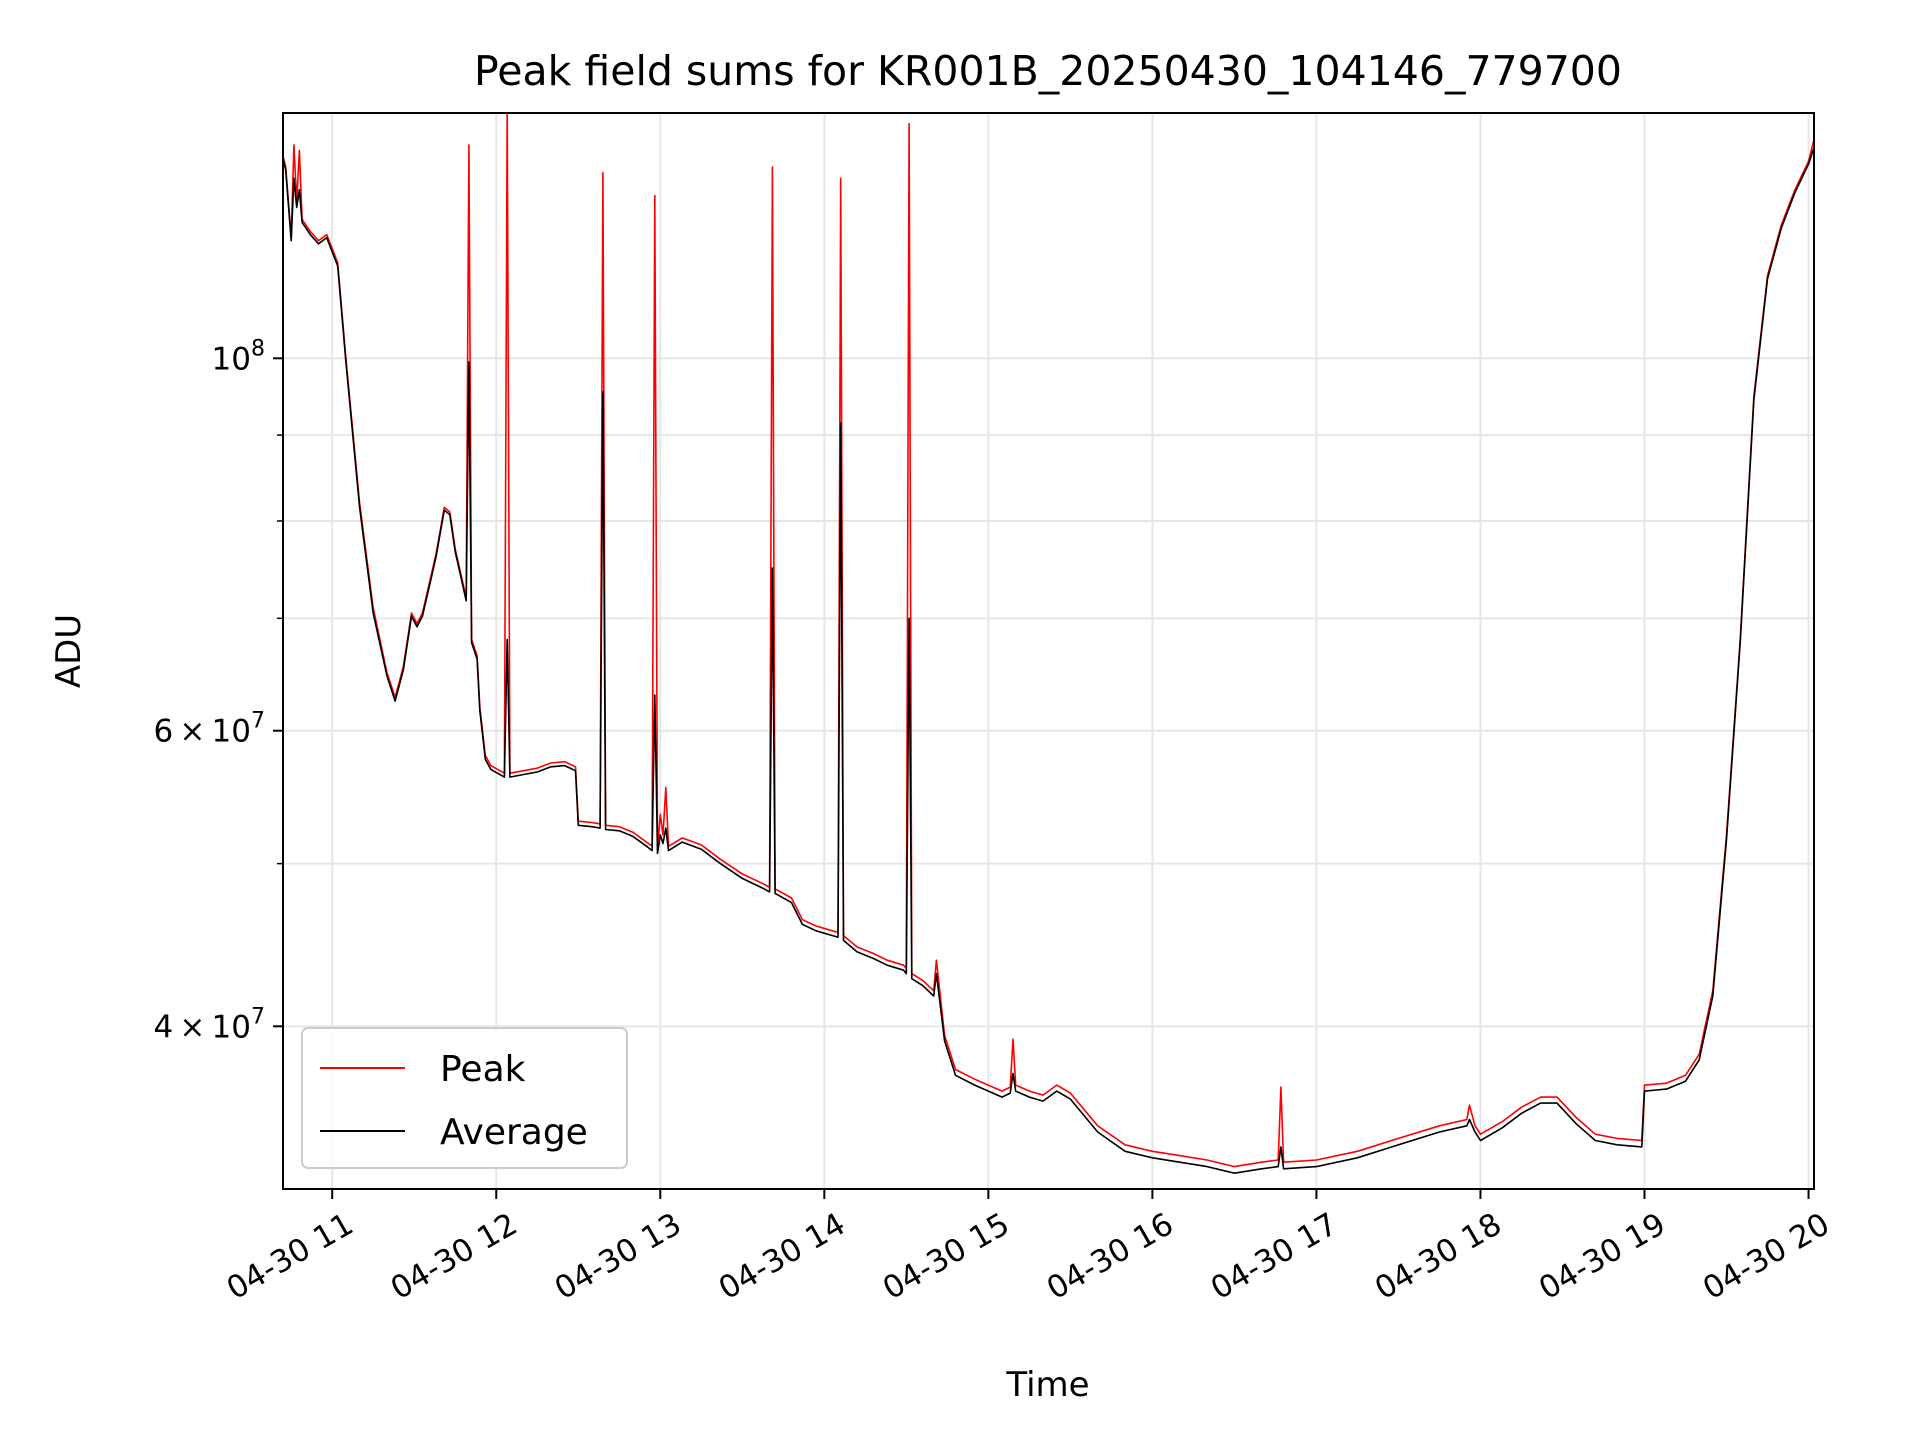 This screenshot has width=1920, height=1440. I want to click on legend-label: Peak, so click(483, 1069).